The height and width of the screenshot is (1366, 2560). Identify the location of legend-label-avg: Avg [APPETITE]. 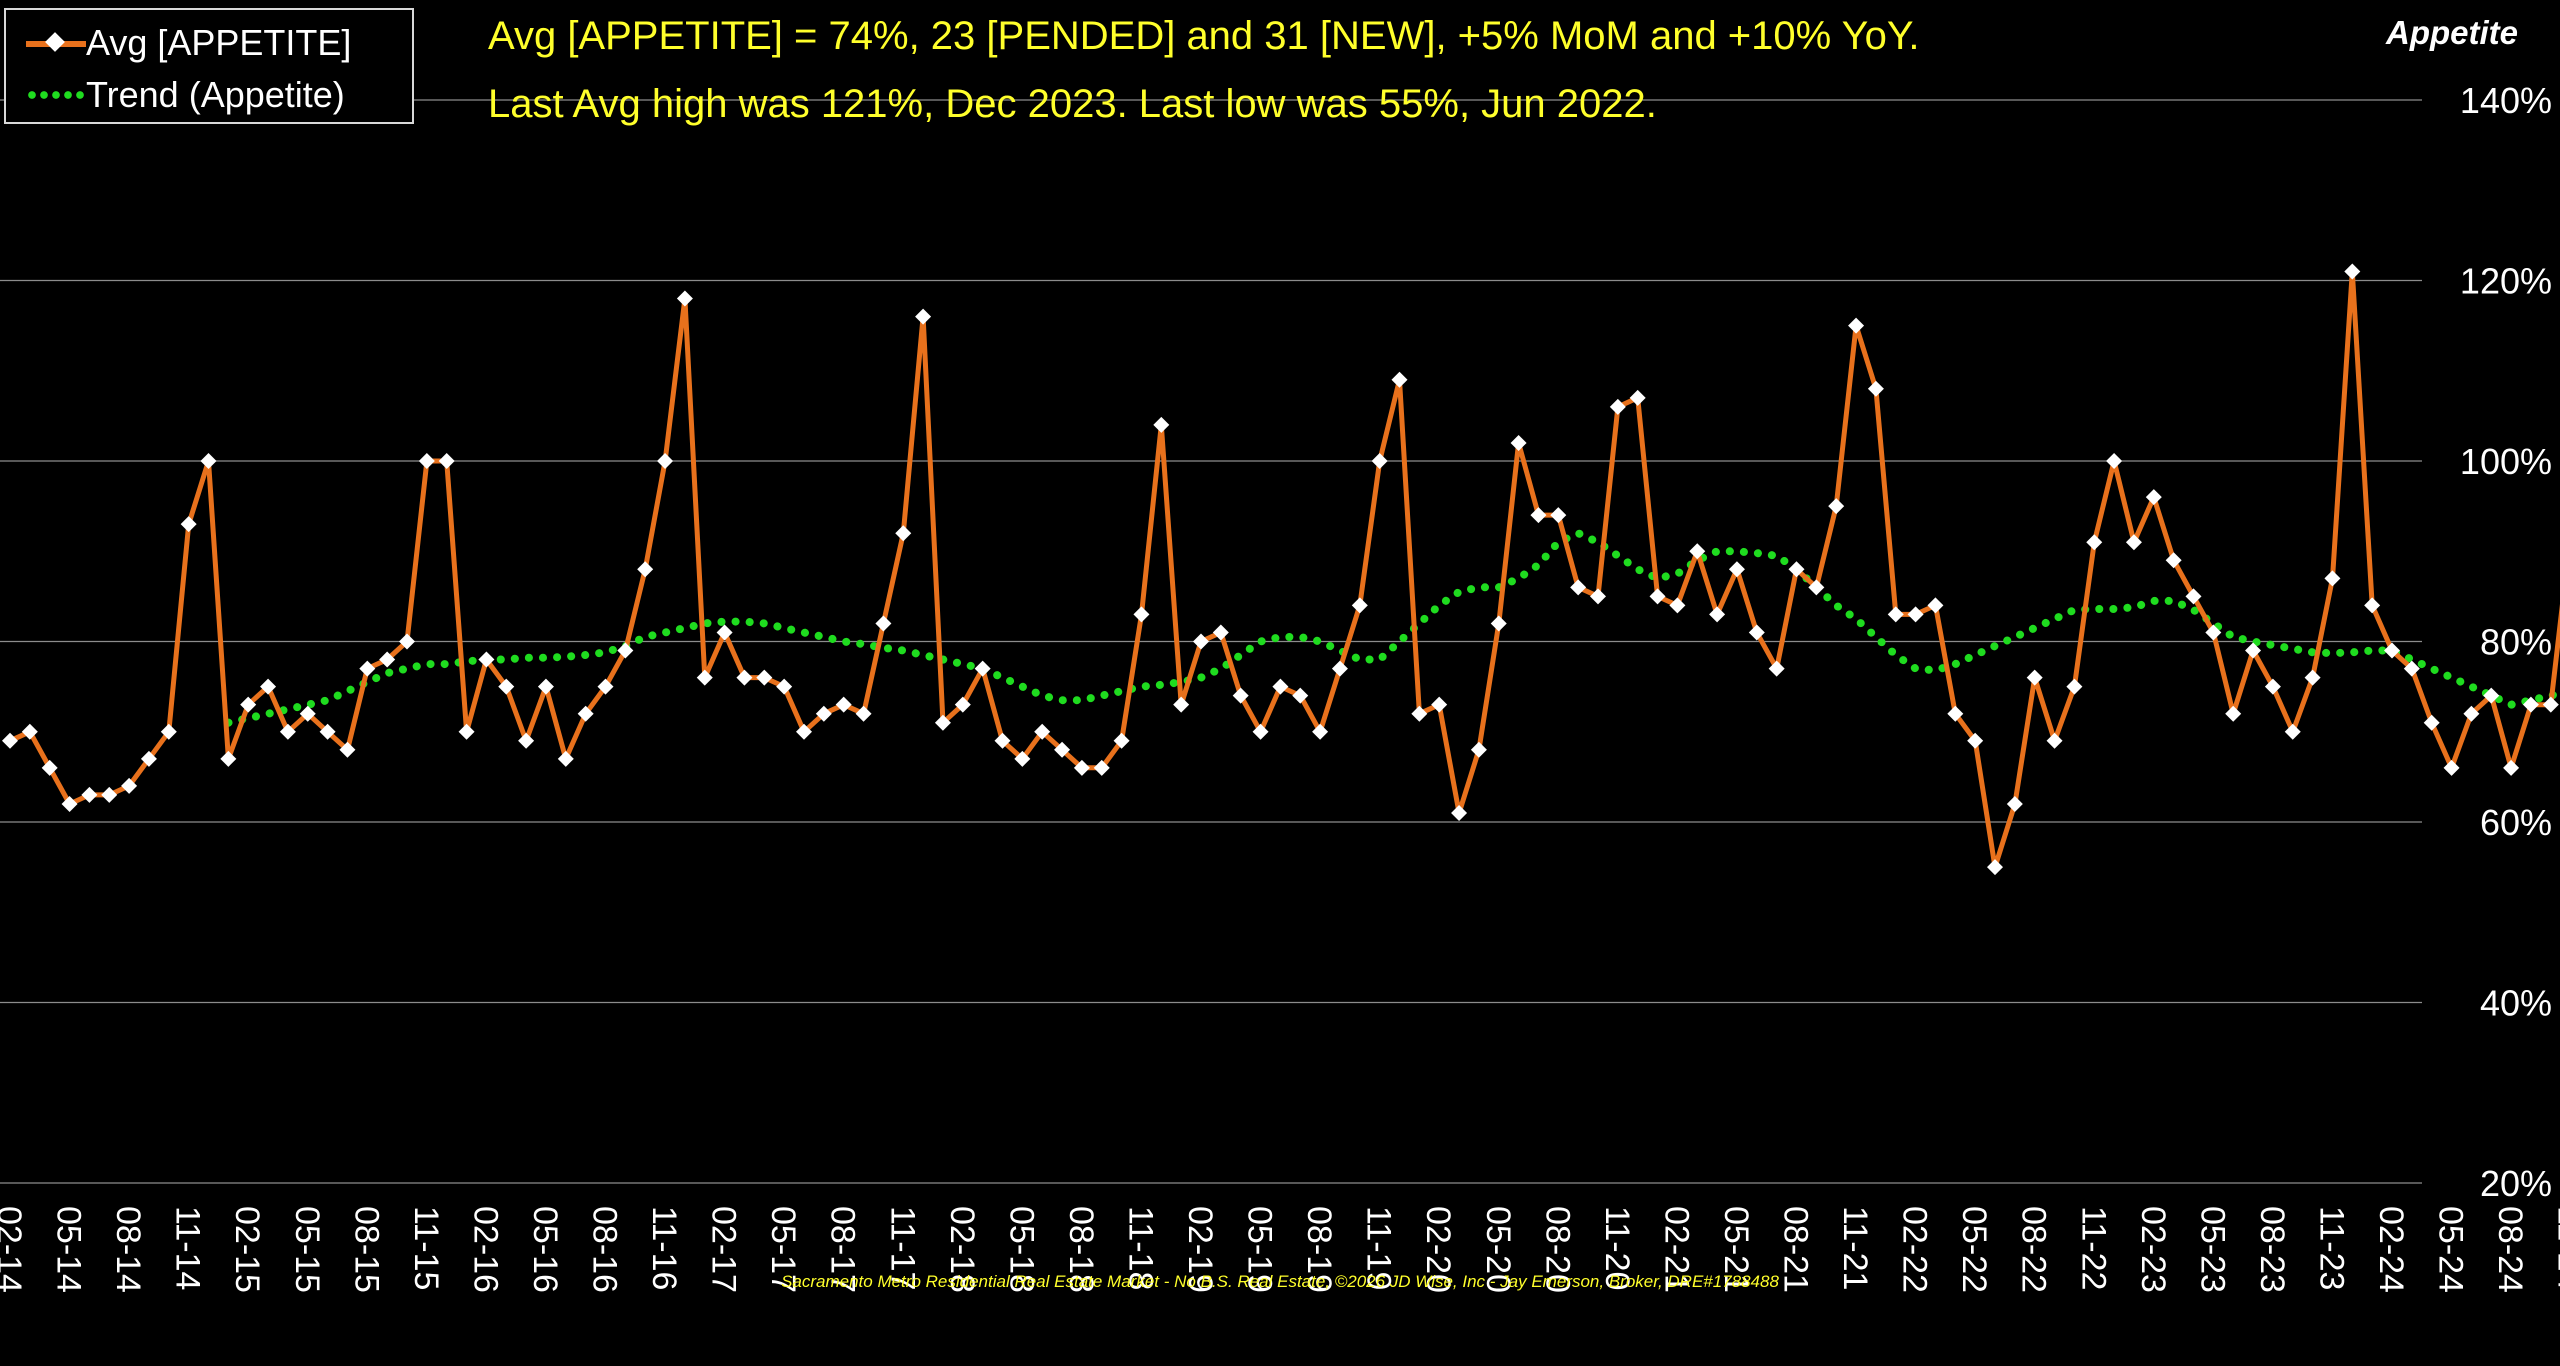
(219, 42).